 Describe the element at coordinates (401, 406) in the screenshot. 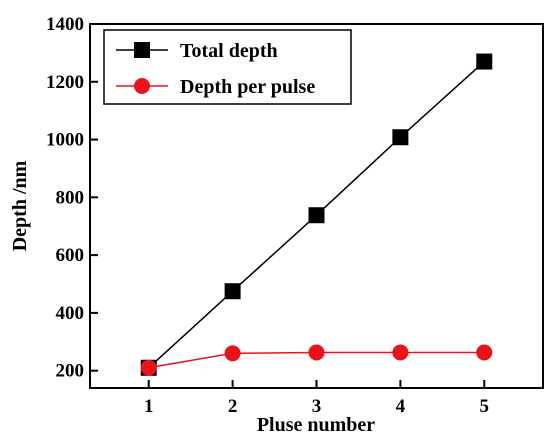

I see `x-tick-label: 4` at that location.